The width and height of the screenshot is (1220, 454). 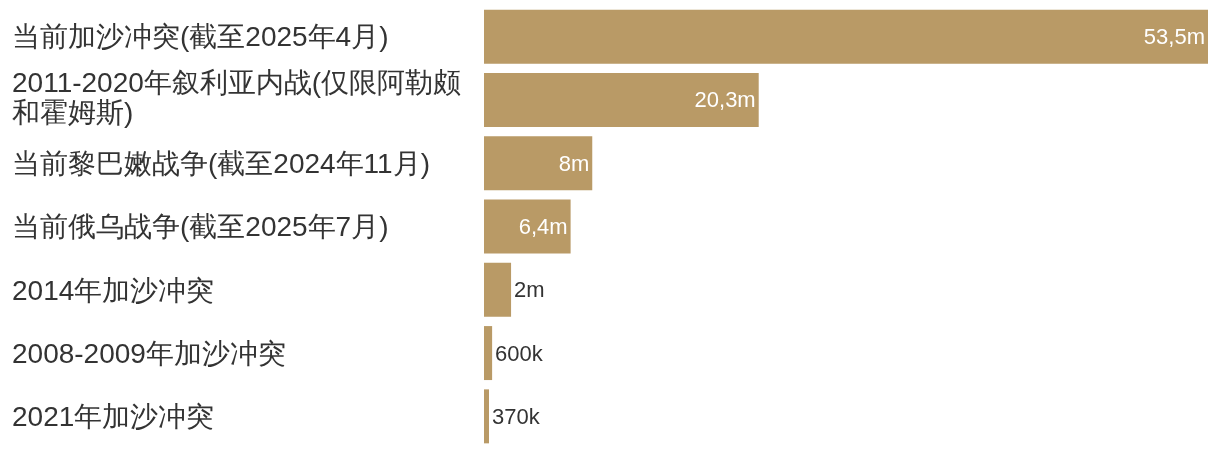 I want to click on y-tick-label: 当前黎巴嫩战争(截至2024年11月), so click(x=221, y=164).